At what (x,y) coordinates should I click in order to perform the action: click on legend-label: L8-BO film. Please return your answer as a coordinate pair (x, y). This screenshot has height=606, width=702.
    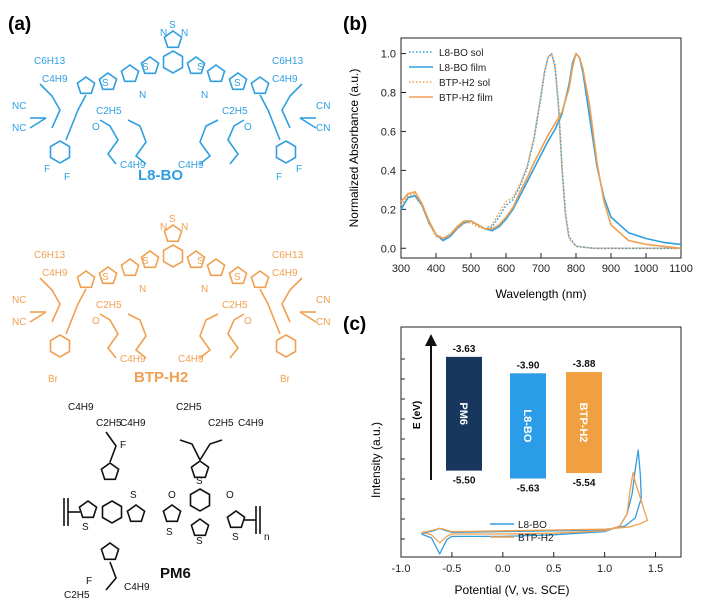
    Looking at the image, I should click on (462, 68).